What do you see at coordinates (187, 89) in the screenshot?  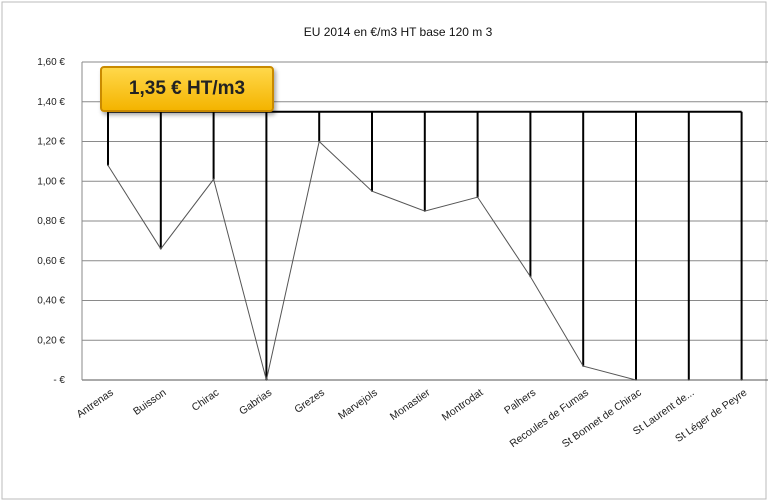 I see `reference-callout: 1,35 € HT/m3` at bounding box center [187, 89].